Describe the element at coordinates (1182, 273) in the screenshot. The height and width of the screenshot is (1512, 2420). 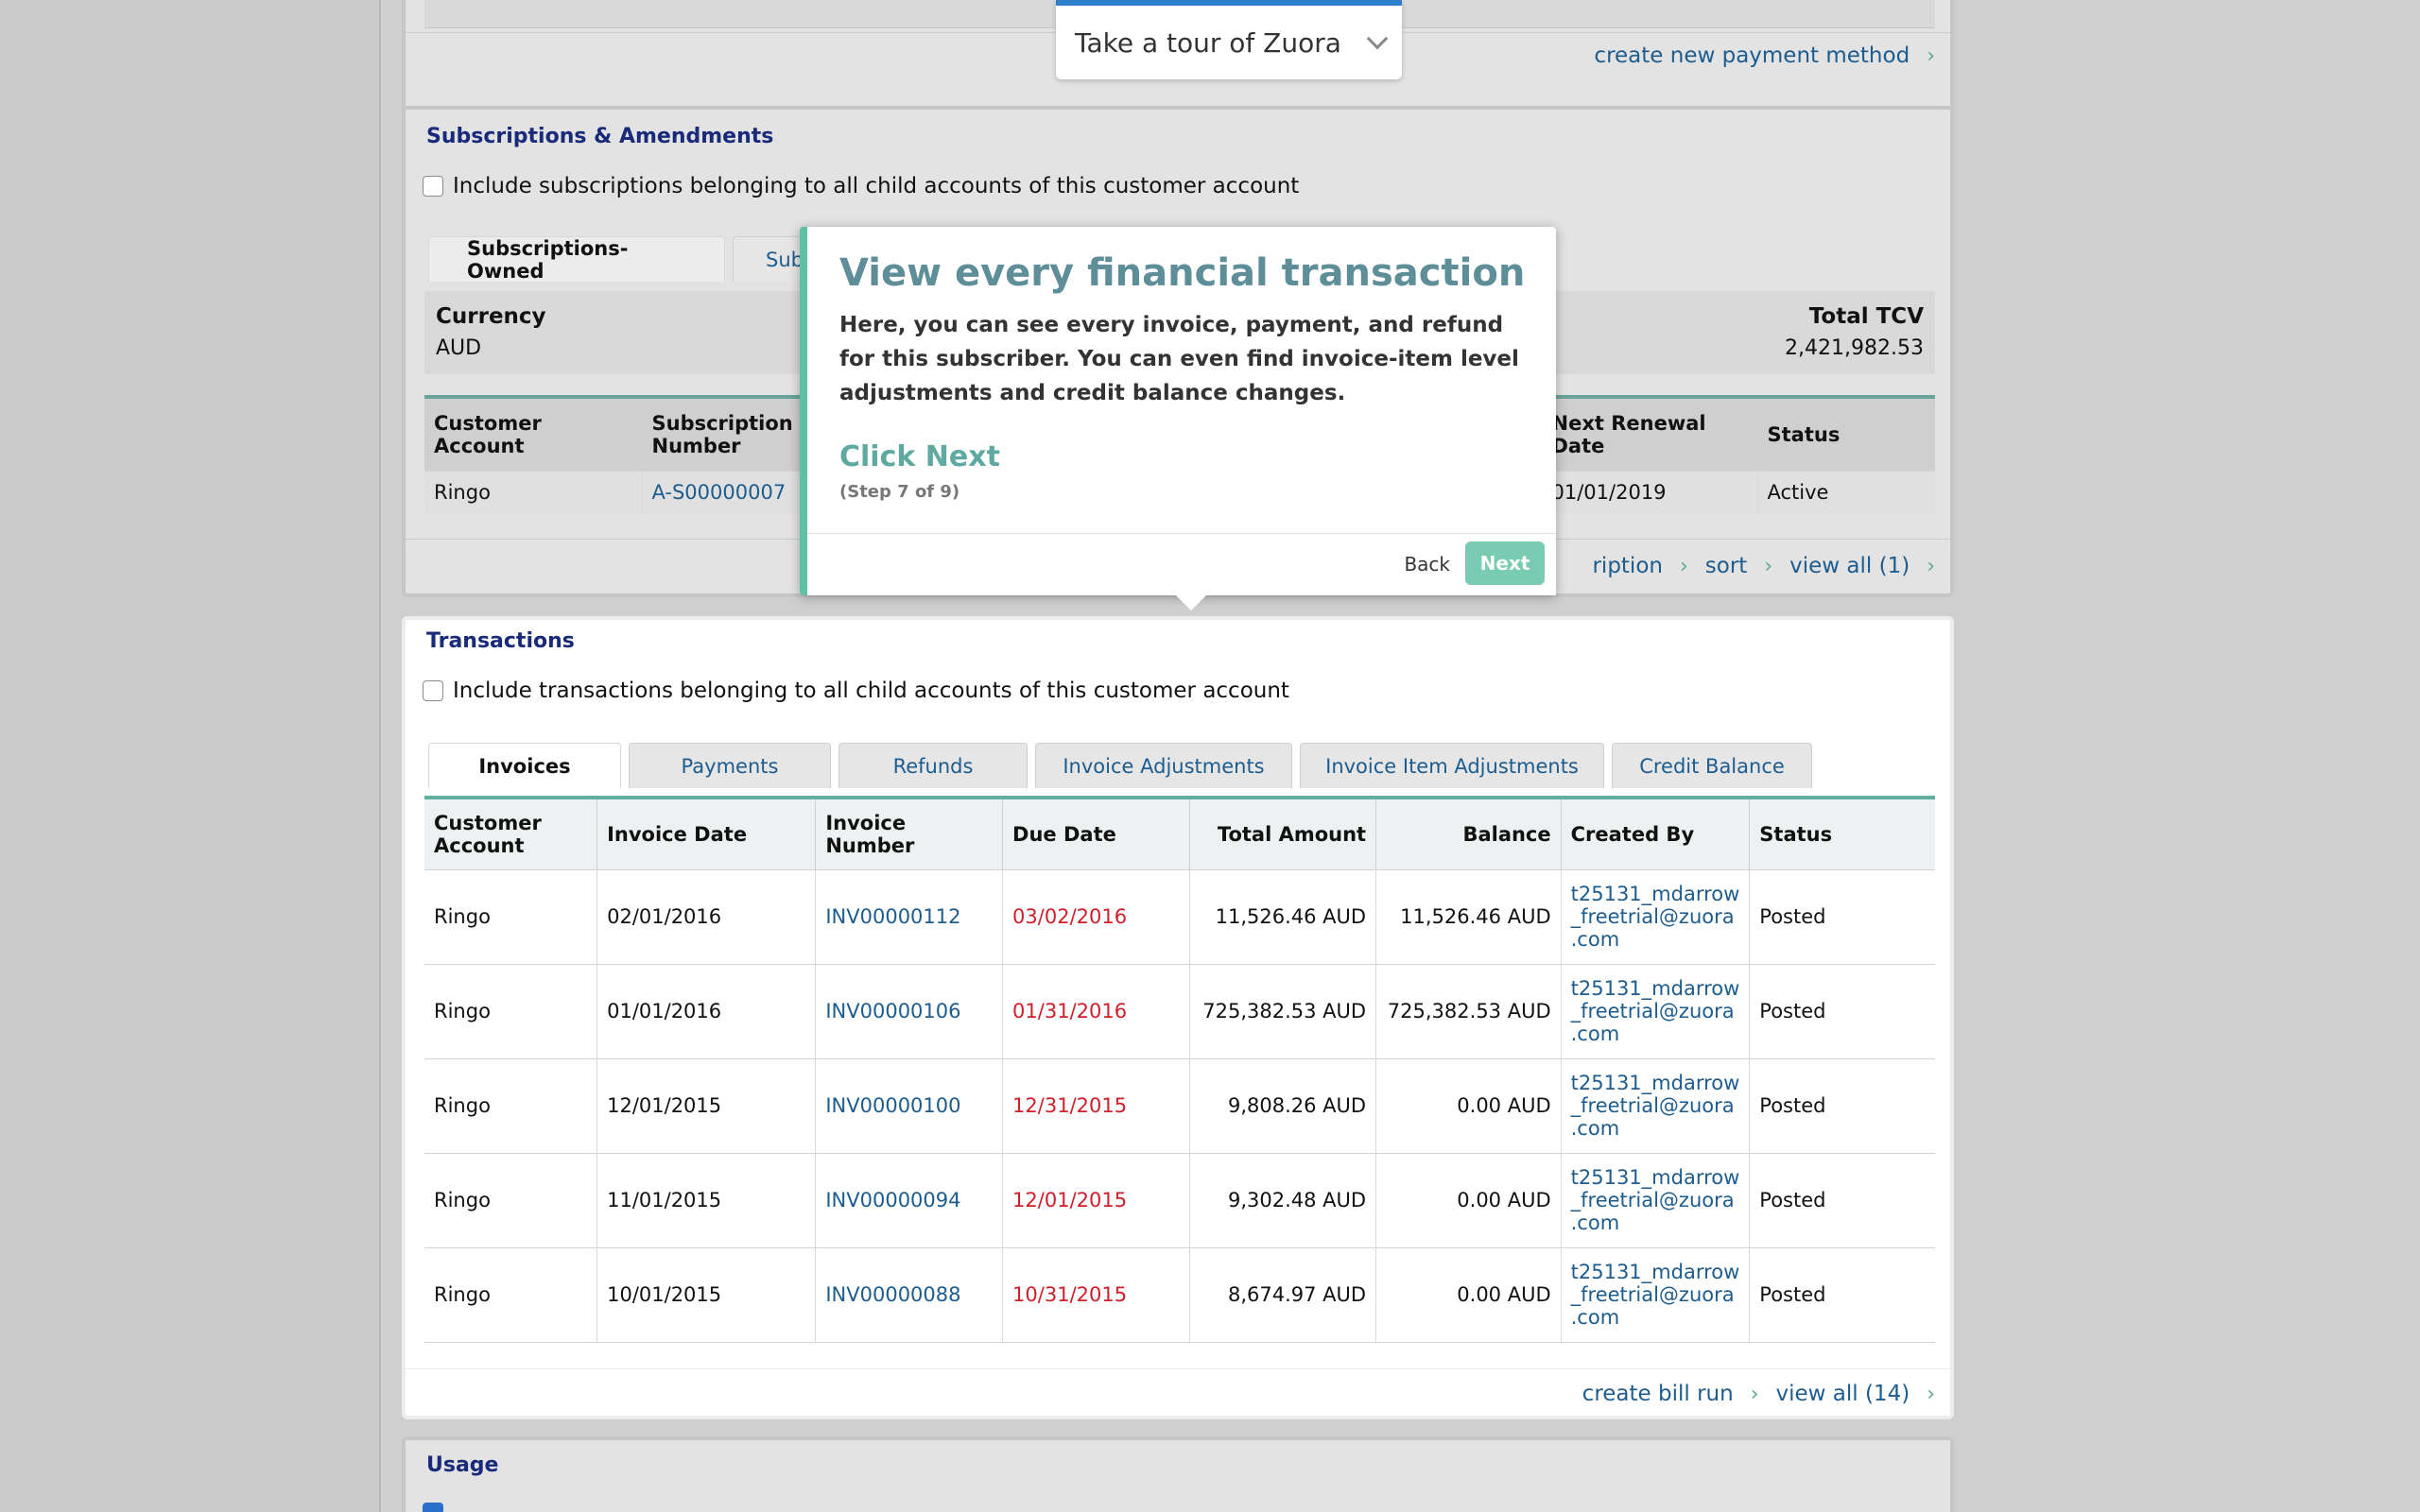
I see `callout-title: View every financial transaction` at that location.